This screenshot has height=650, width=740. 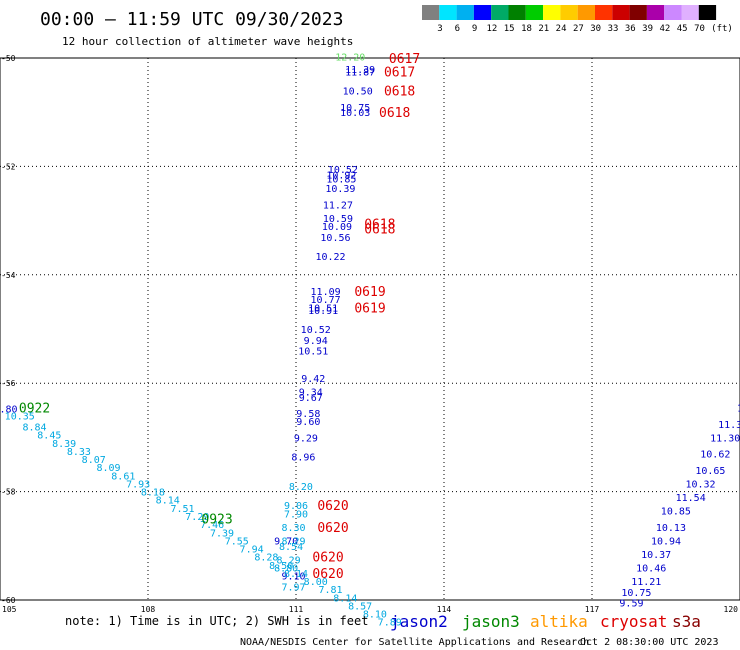 What do you see at coordinates (296, 506) in the screenshot?
I see `data-point-label: 9.06` at bounding box center [296, 506].